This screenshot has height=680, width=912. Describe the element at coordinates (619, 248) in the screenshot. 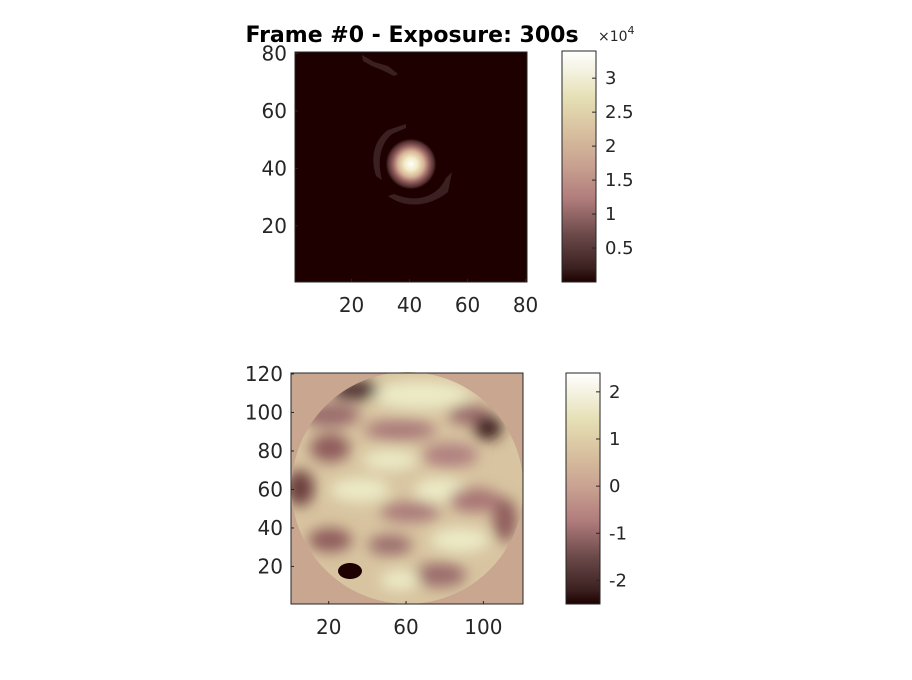

I see `colorbar-tick-label: 0.5` at that location.